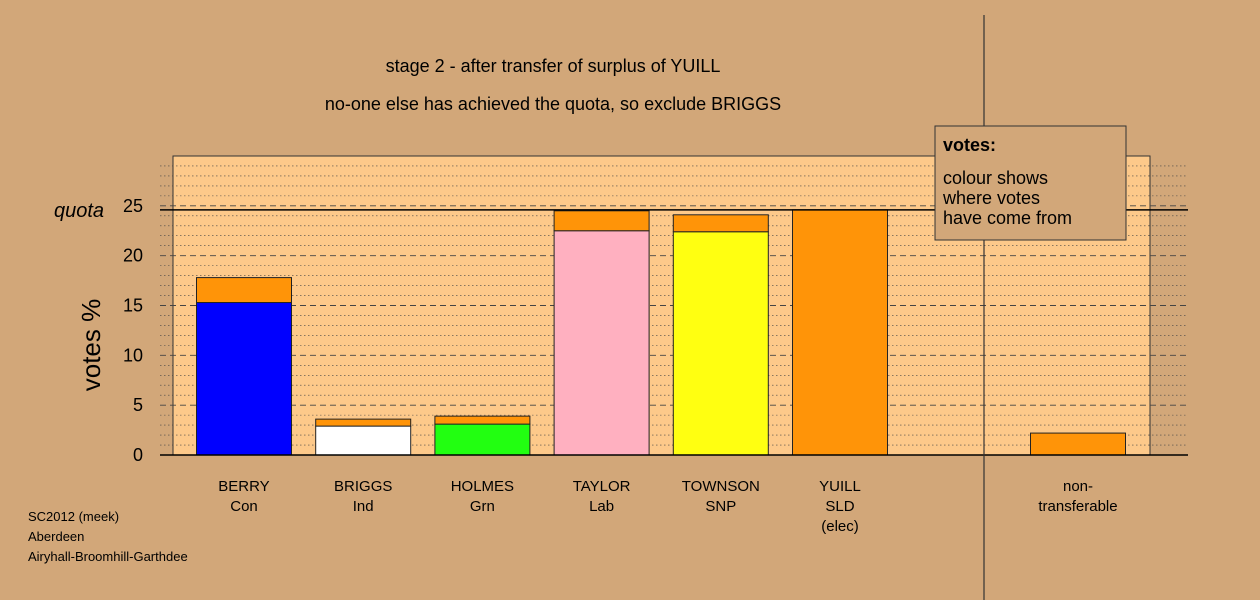 Image resolution: width=1260 pixels, height=600 pixels. I want to click on y-tick-label: 20, so click(133, 256).